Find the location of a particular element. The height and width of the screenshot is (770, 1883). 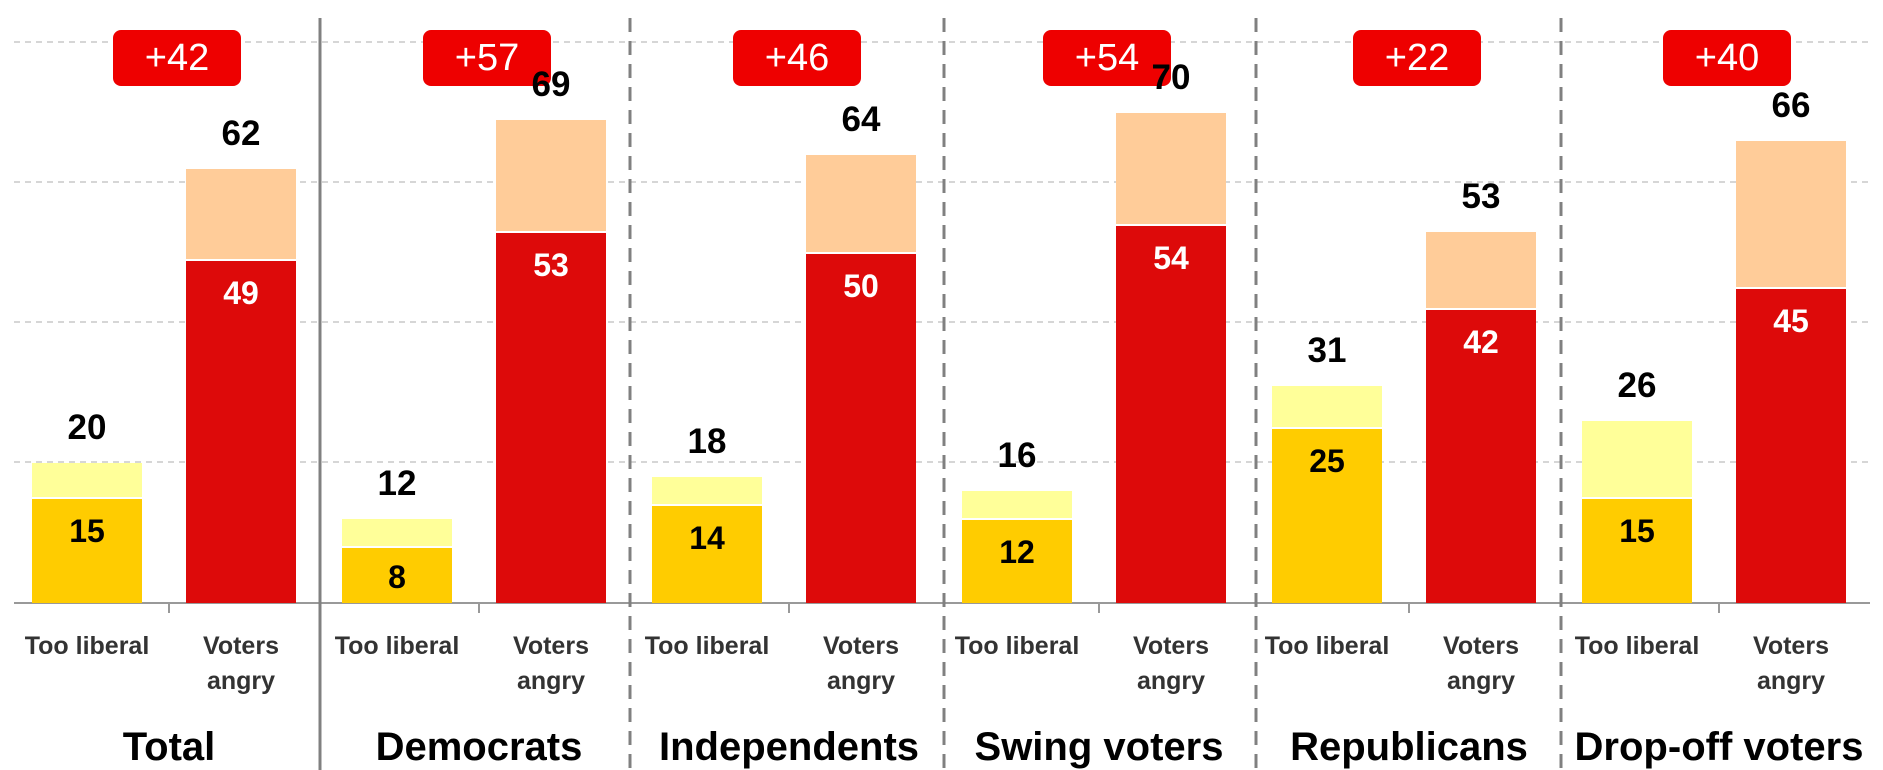

group-label: Democrats is located at coordinates (479, 747).